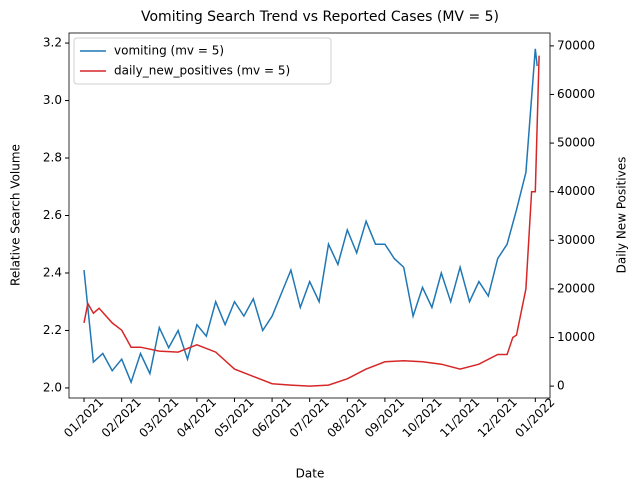  What do you see at coordinates (52, 215) in the screenshot?
I see `y-tick-label: 2.6` at bounding box center [52, 215].